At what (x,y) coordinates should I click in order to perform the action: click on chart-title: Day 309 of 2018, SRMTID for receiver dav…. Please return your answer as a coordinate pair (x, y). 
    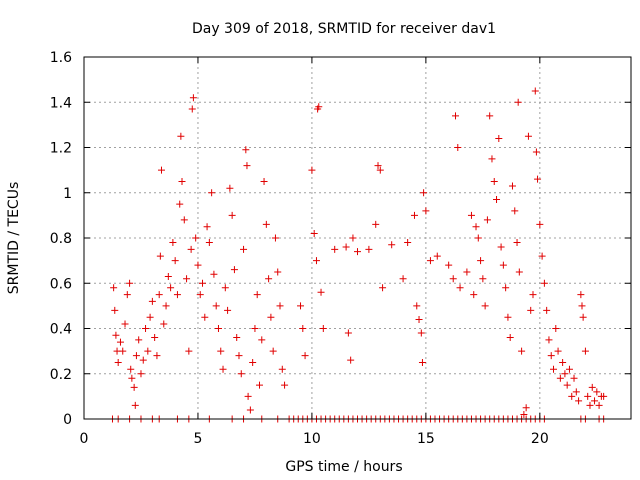
    Looking at the image, I should click on (344, 29).